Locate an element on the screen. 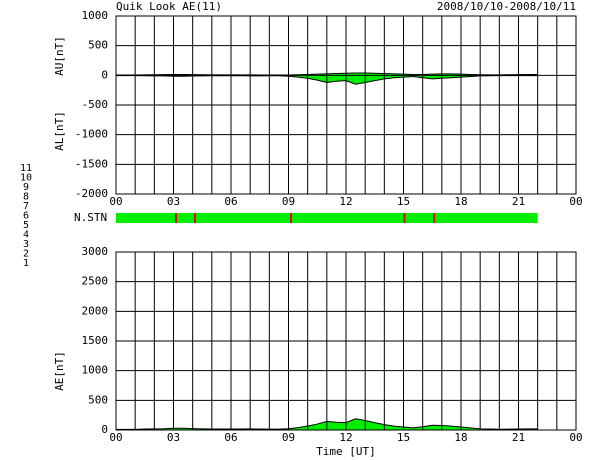 This screenshot has height=460, width=590. station-label: N.STN is located at coordinates (90, 217).